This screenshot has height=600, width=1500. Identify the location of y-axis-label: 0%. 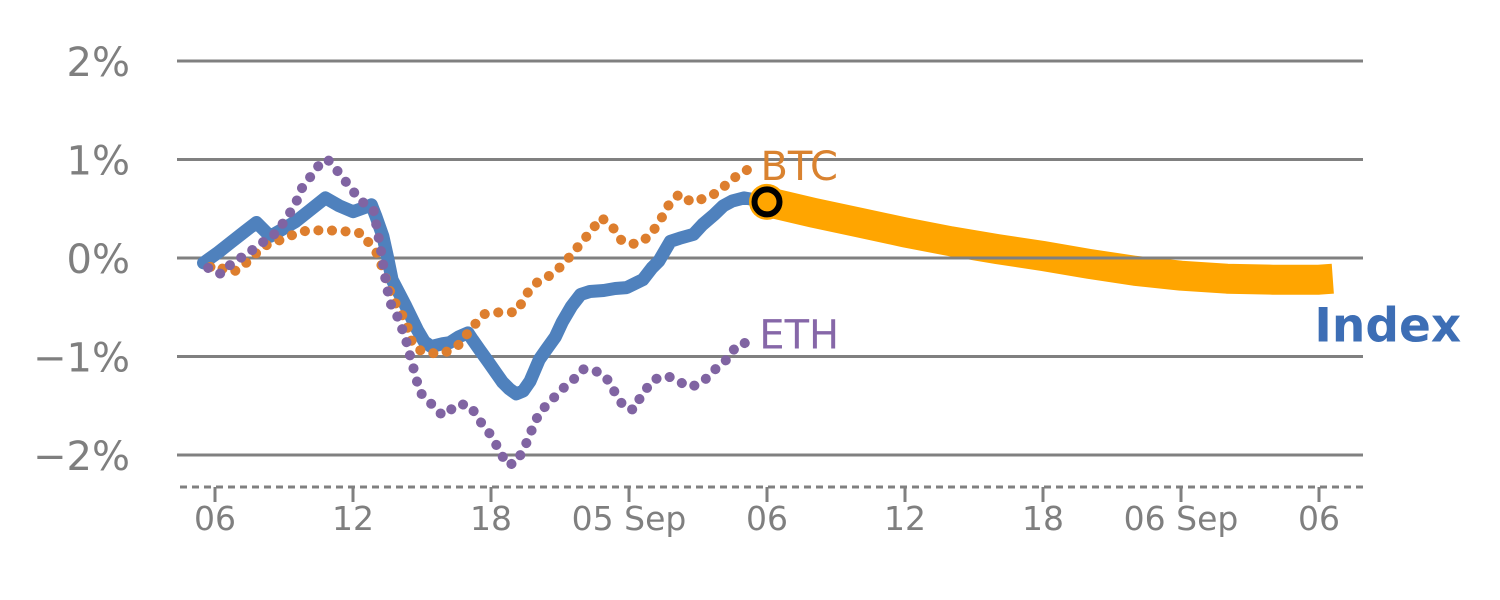
(98, 260).